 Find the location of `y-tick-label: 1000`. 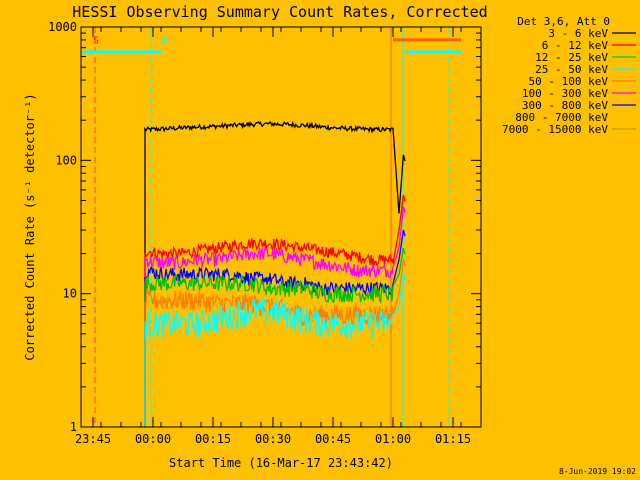

y-tick-label: 1000 is located at coordinates (62, 27).